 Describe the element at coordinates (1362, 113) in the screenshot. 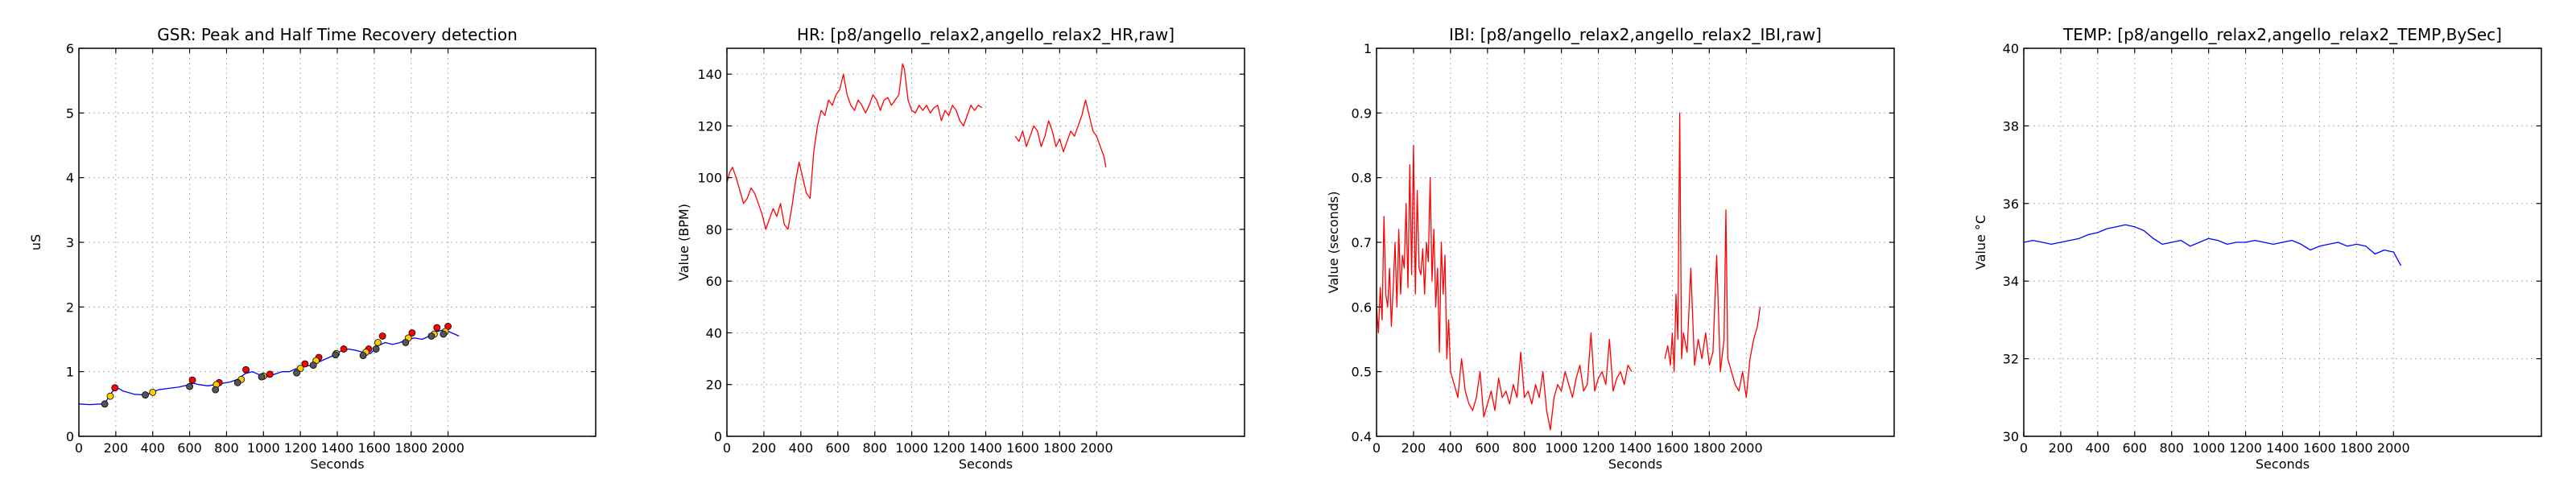

I see `y-tick-label: 0.9` at that location.